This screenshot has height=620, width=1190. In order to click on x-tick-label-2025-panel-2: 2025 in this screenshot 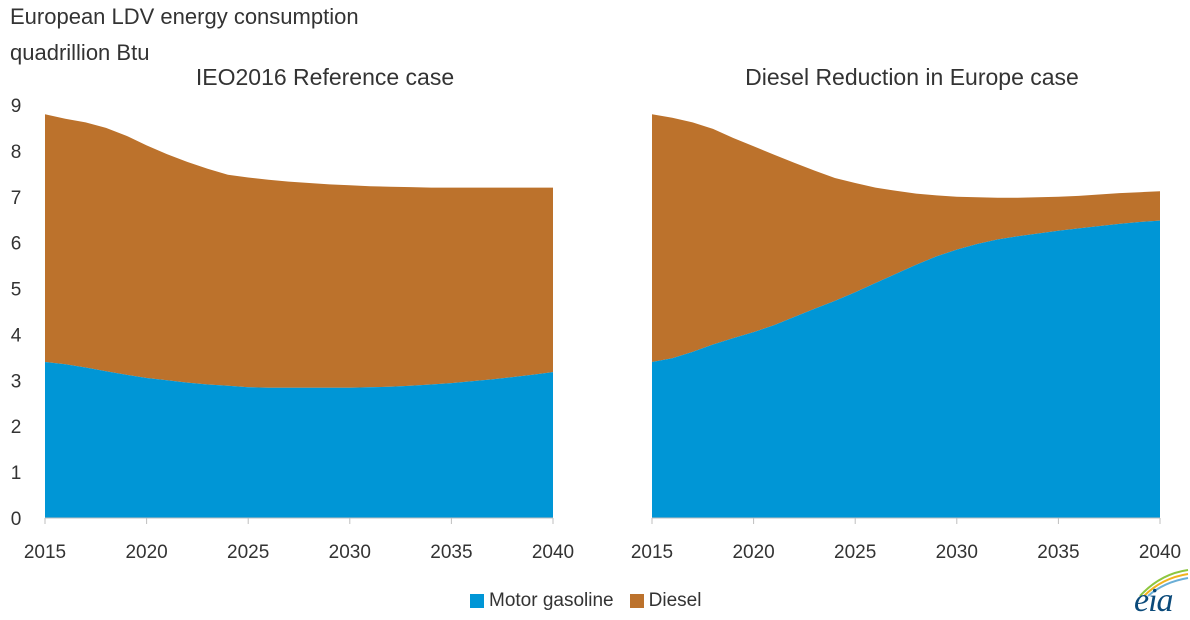, I will do `click(855, 552)`.